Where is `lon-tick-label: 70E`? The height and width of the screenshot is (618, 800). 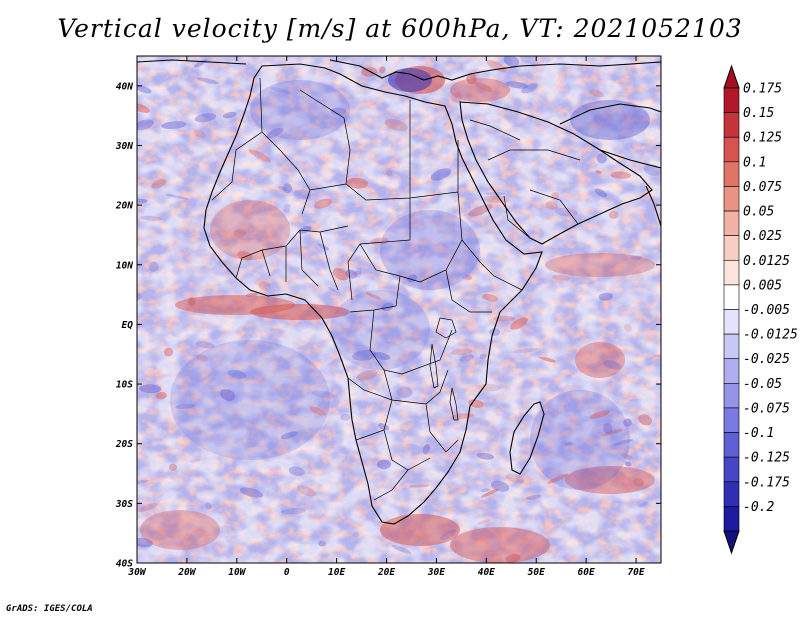
lon-tick-label: 70E is located at coordinates (635, 572).